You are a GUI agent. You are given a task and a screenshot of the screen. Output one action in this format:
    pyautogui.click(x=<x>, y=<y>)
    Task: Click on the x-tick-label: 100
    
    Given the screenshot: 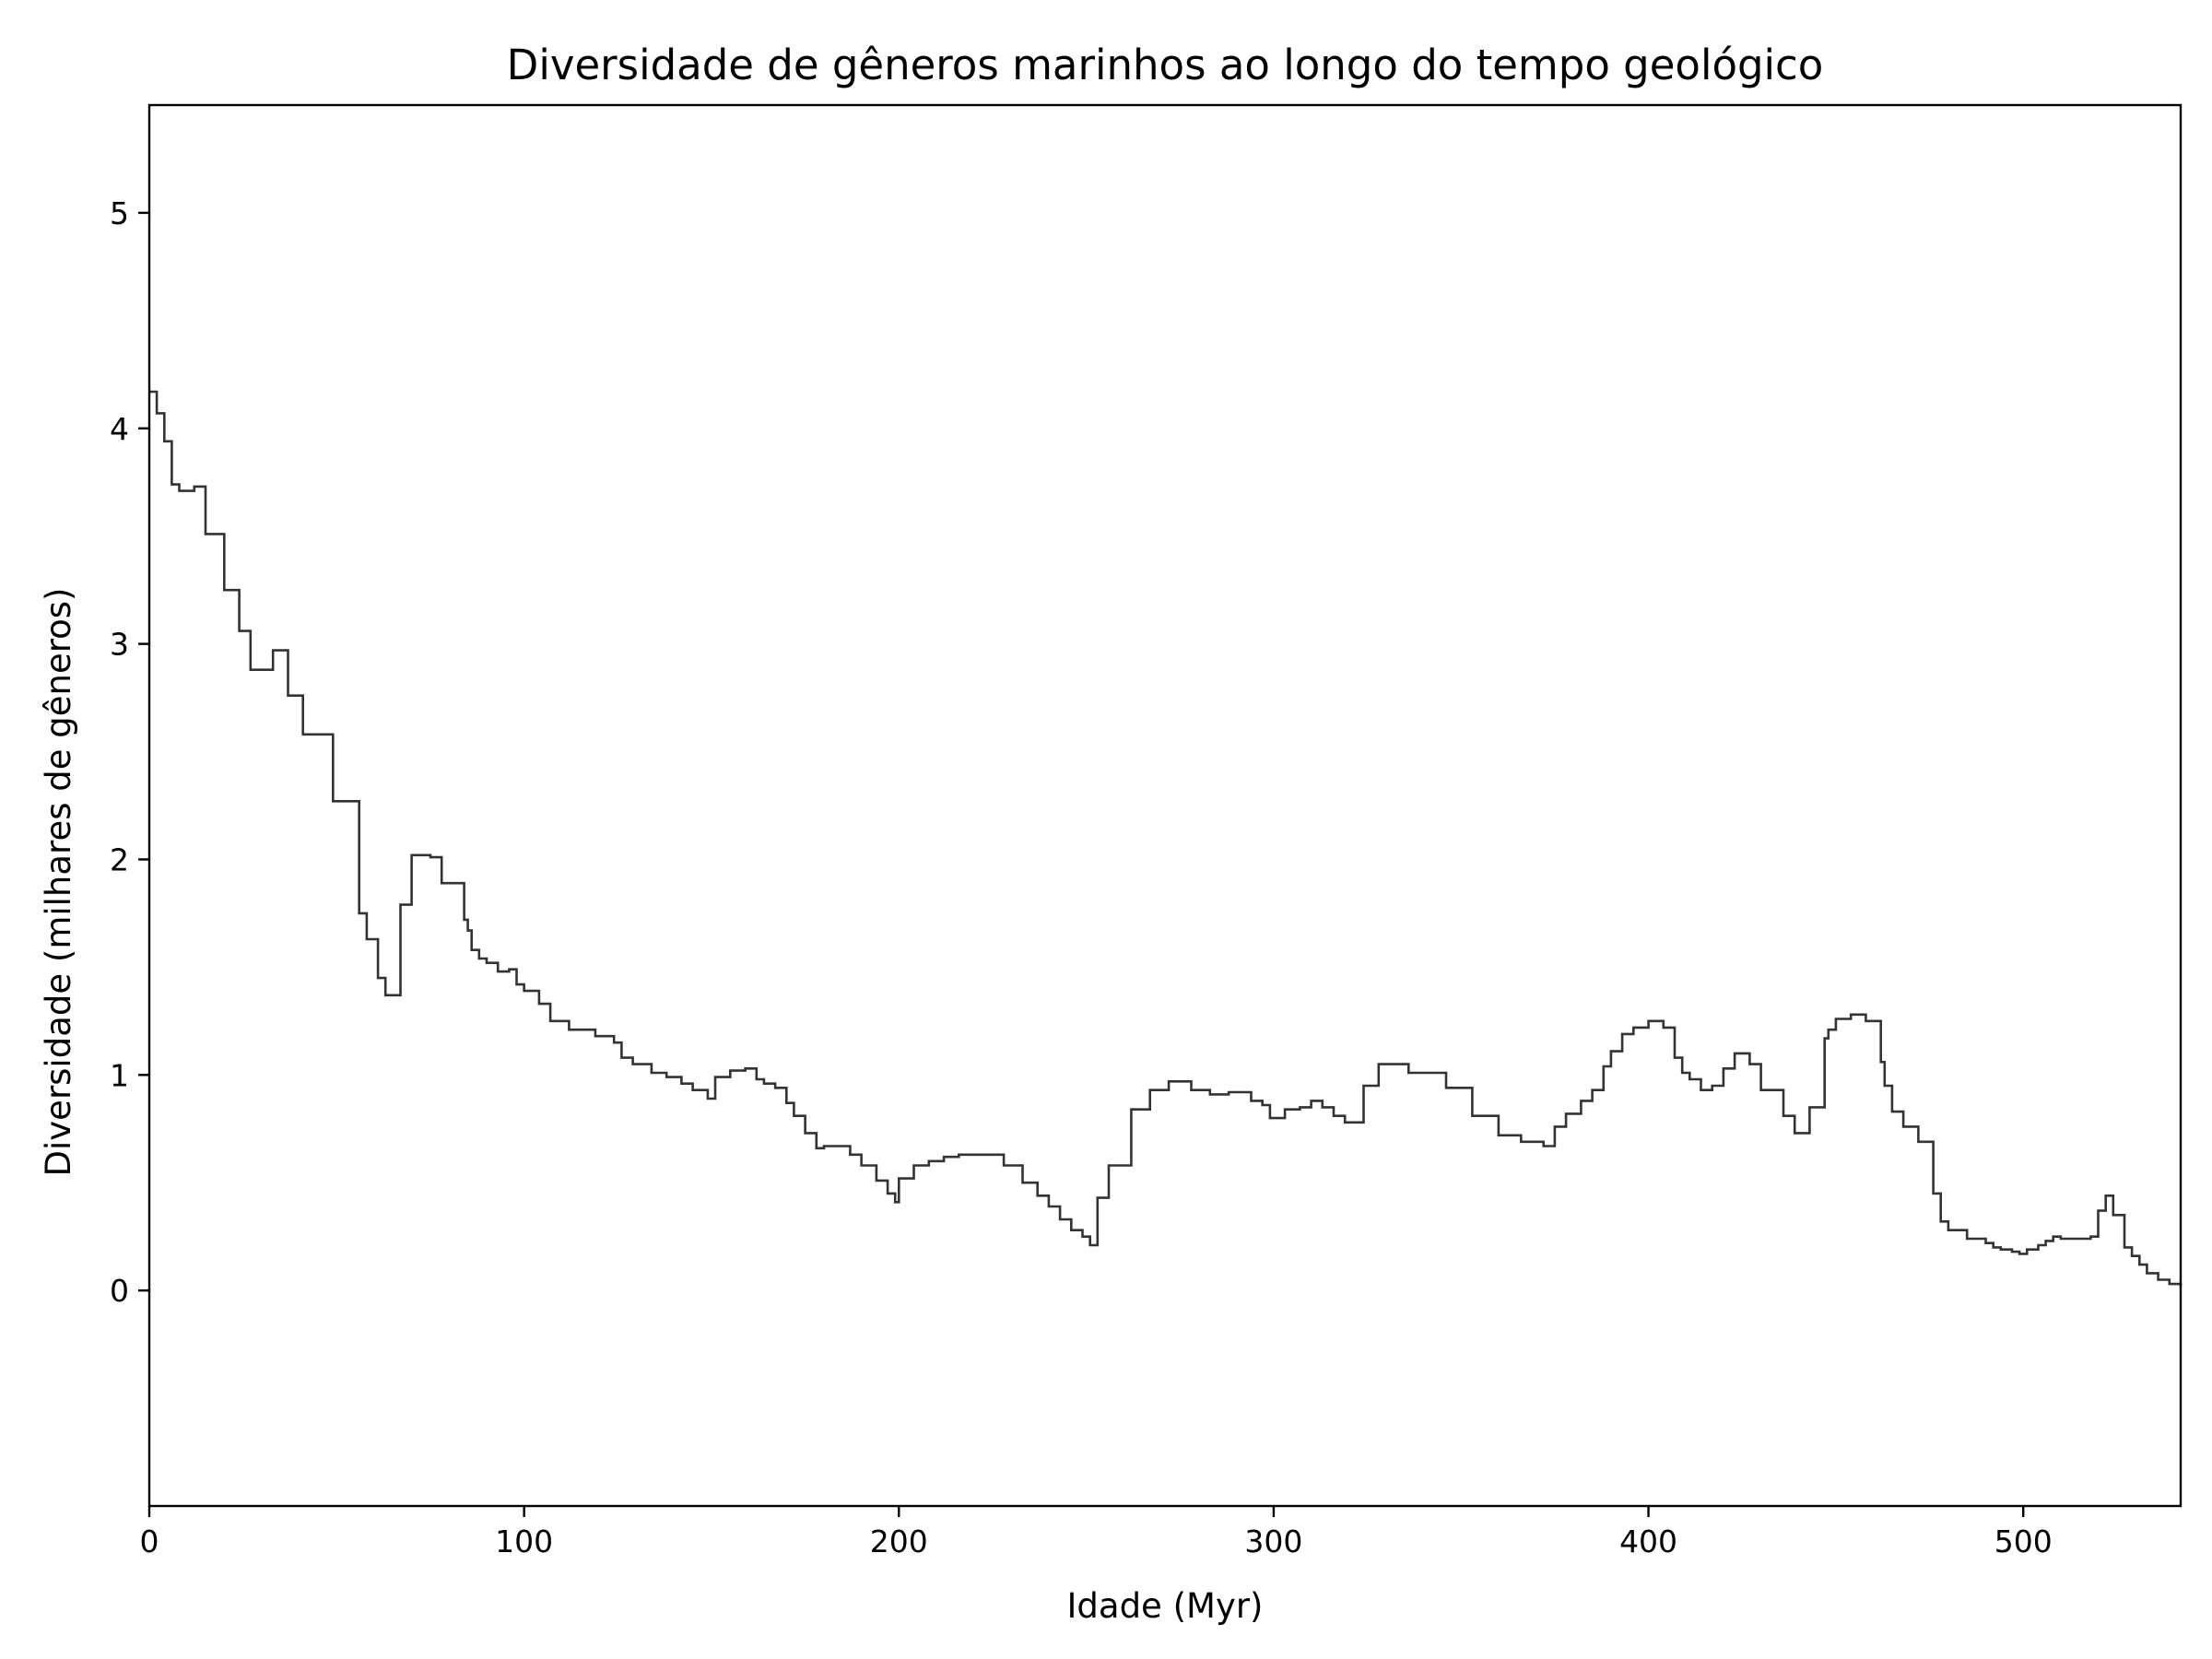 What is the action you would take?
    pyautogui.click(x=524, y=1541)
    